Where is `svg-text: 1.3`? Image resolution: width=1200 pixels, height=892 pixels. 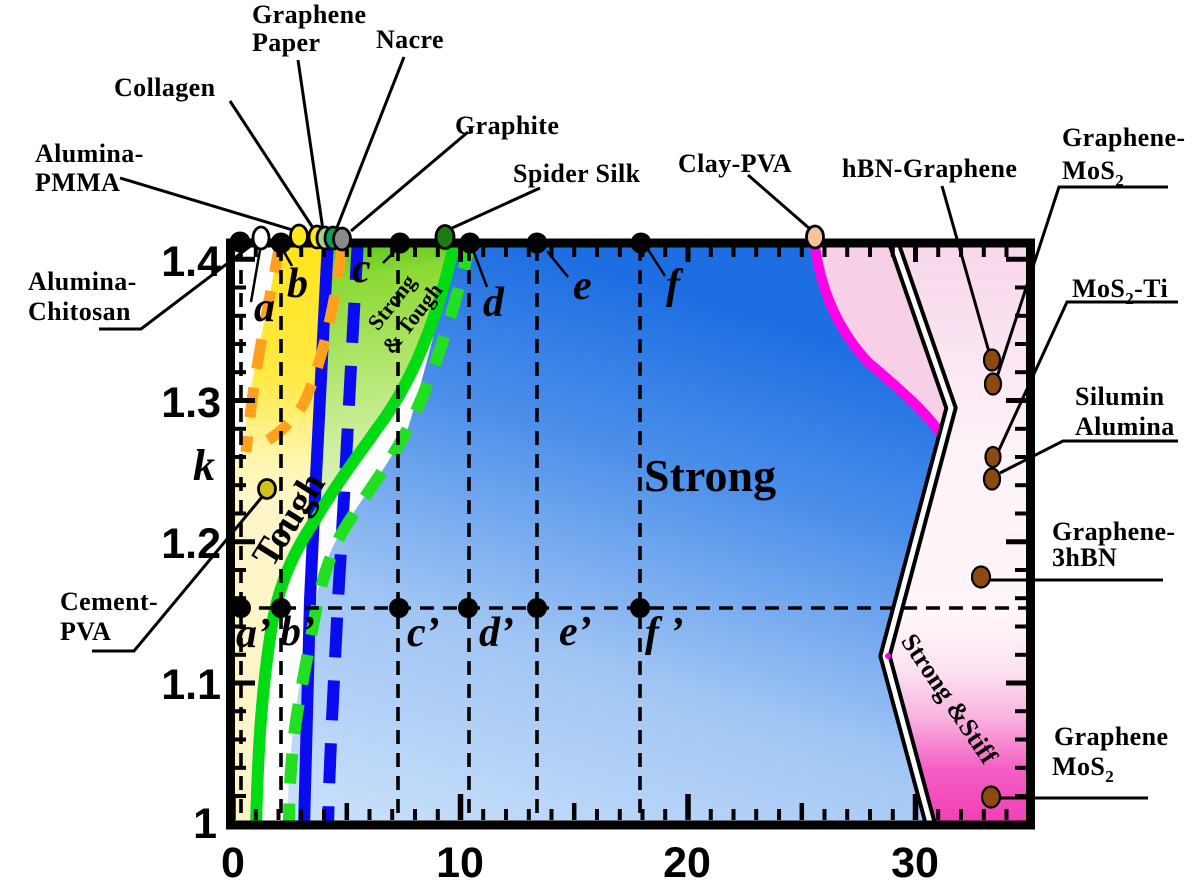
svg-text: 1.3 is located at coordinates (191, 403).